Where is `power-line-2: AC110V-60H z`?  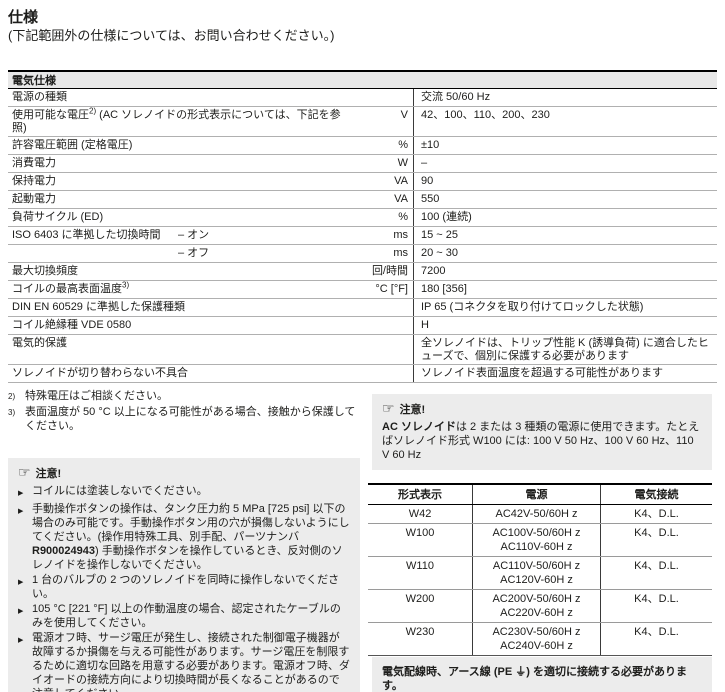 power-line-2: AC110V-60H z is located at coordinates (536, 547).